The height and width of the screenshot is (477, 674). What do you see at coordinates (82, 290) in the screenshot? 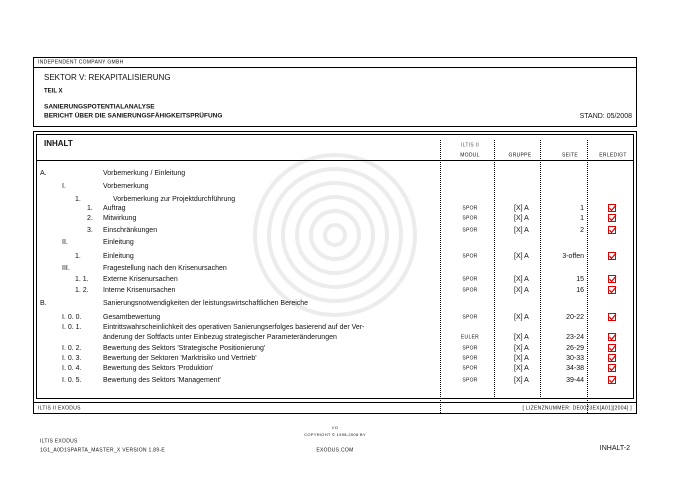
I see `row-number: 1. 2.` at bounding box center [82, 290].